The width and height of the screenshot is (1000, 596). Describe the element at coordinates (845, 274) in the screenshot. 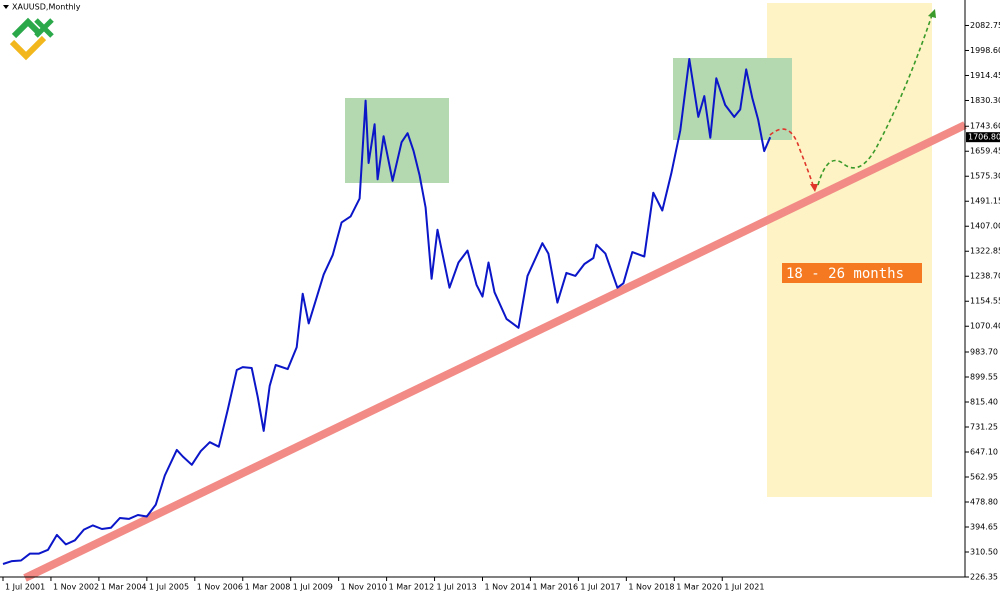

I see `annotation: 18 - 26 months` at that location.